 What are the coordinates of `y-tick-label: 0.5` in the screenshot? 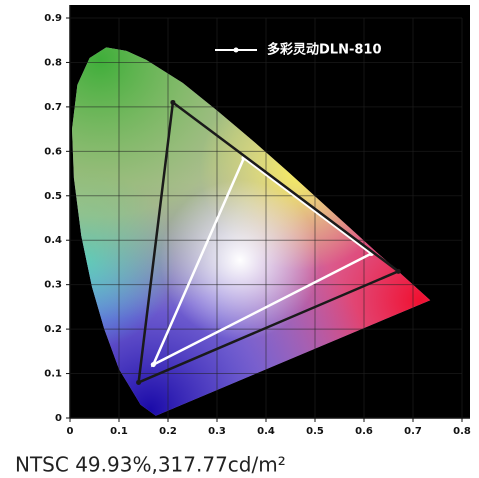 It's located at (53, 196).